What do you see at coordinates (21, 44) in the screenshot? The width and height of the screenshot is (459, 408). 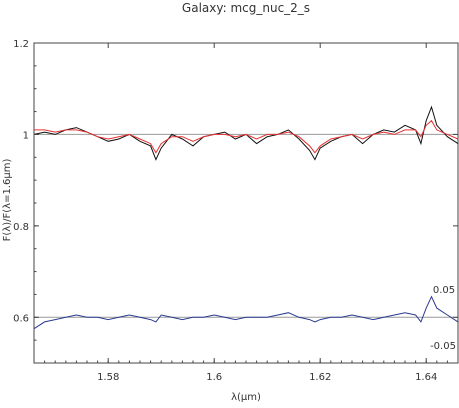 I see `y-tick-label: 1.2` at bounding box center [21, 44].